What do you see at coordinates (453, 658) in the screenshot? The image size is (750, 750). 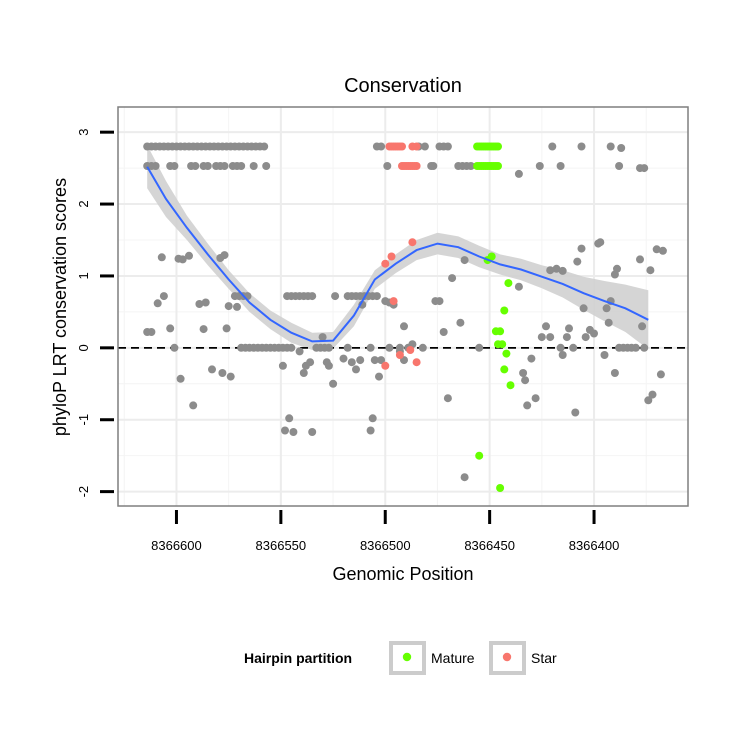 I see `legend-label-mature: Mature` at bounding box center [453, 658].